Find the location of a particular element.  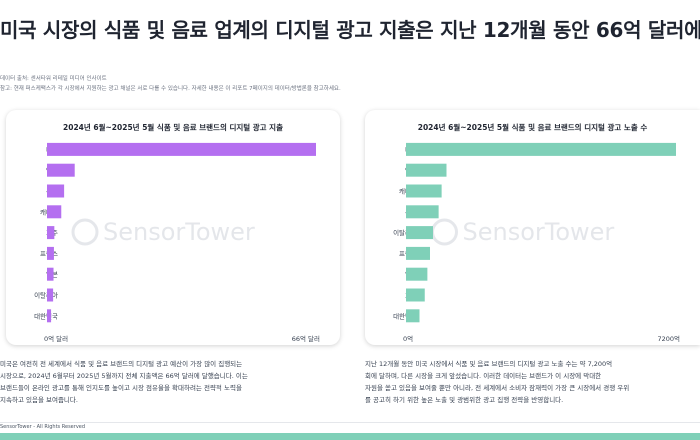

footer-accent-bar is located at coordinates (350, 436).